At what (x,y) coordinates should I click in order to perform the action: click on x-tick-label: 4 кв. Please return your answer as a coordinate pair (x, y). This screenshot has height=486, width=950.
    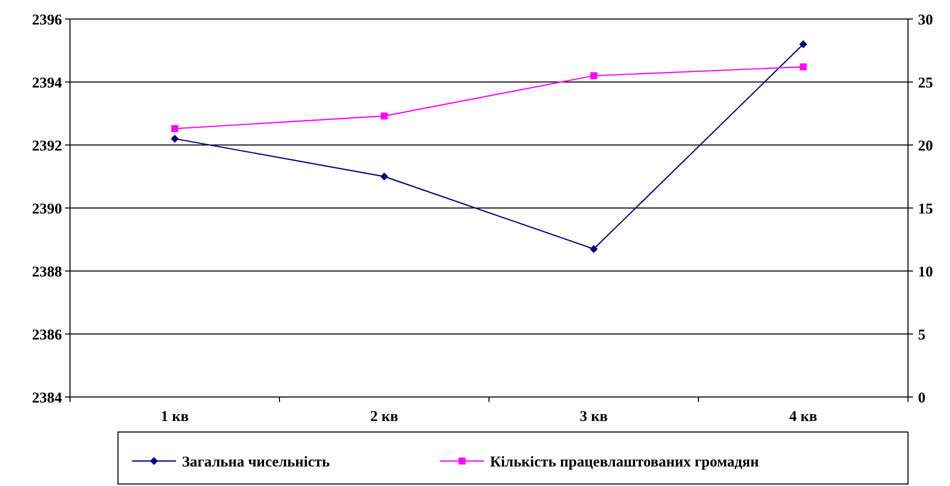
    Looking at the image, I should click on (803, 417).